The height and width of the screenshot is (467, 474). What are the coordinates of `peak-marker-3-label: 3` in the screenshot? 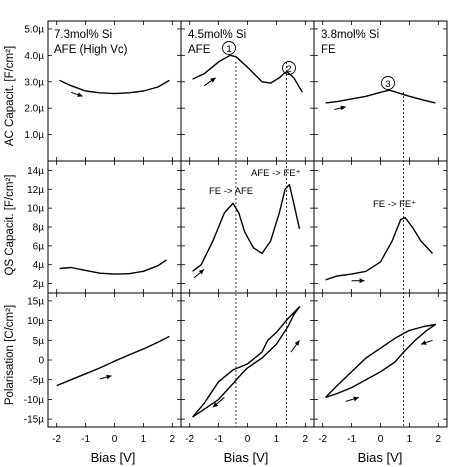 It's located at (387, 84).